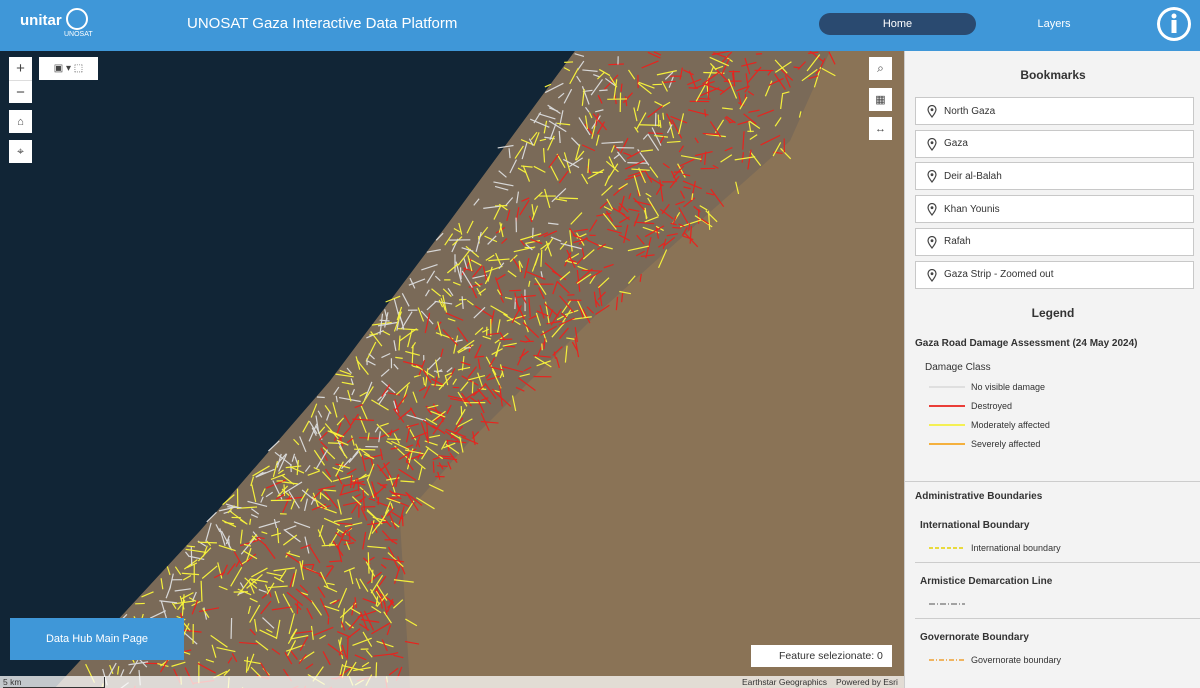 The image size is (1200, 688). What do you see at coordinates (897, 24) in the screenshot?
I see `nav-home: Home` at bounding box center [897, 24].